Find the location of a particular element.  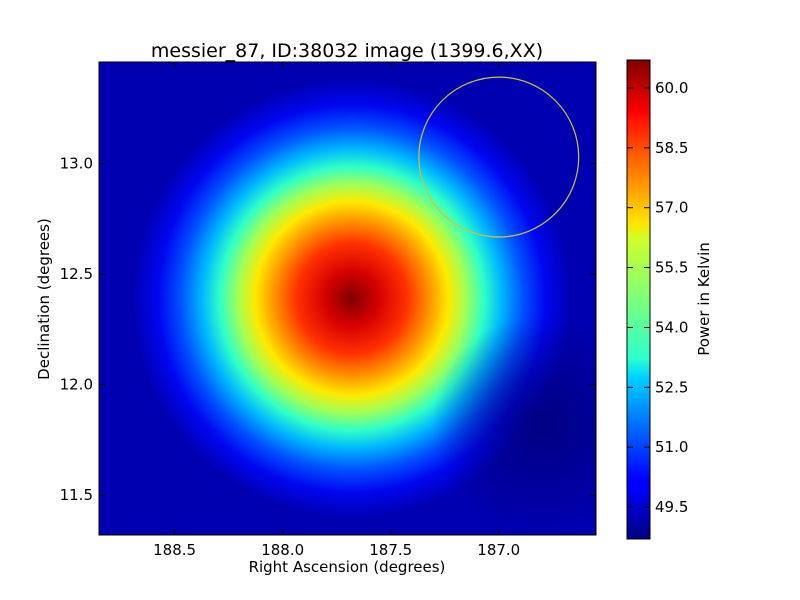

colorbar-label: Power in Kelvin is located at coordinates (704, 299).